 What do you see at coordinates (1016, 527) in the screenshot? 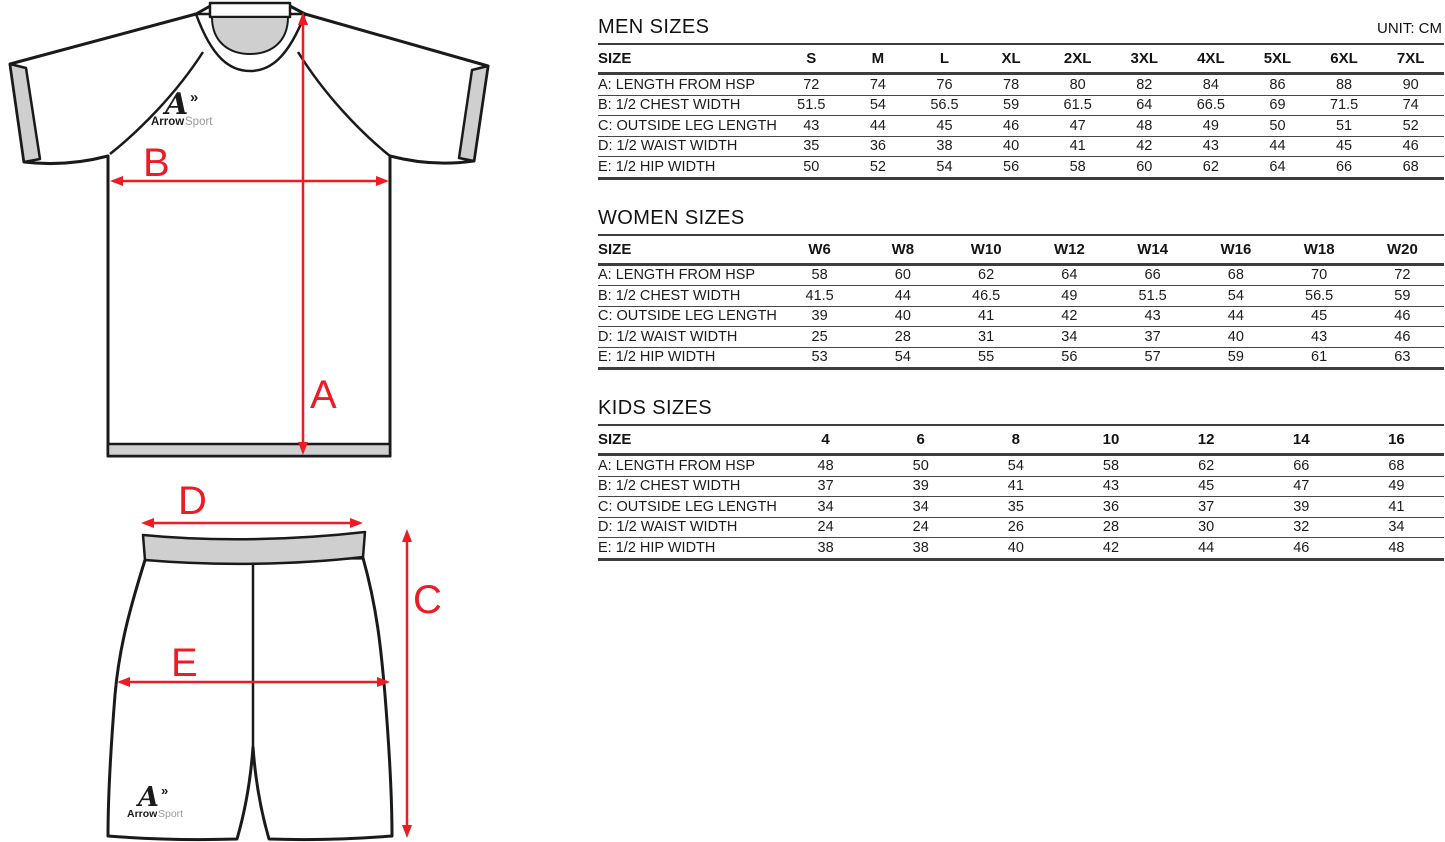
I see `size-value-cell: 26` at bounding box center [1016, 527].